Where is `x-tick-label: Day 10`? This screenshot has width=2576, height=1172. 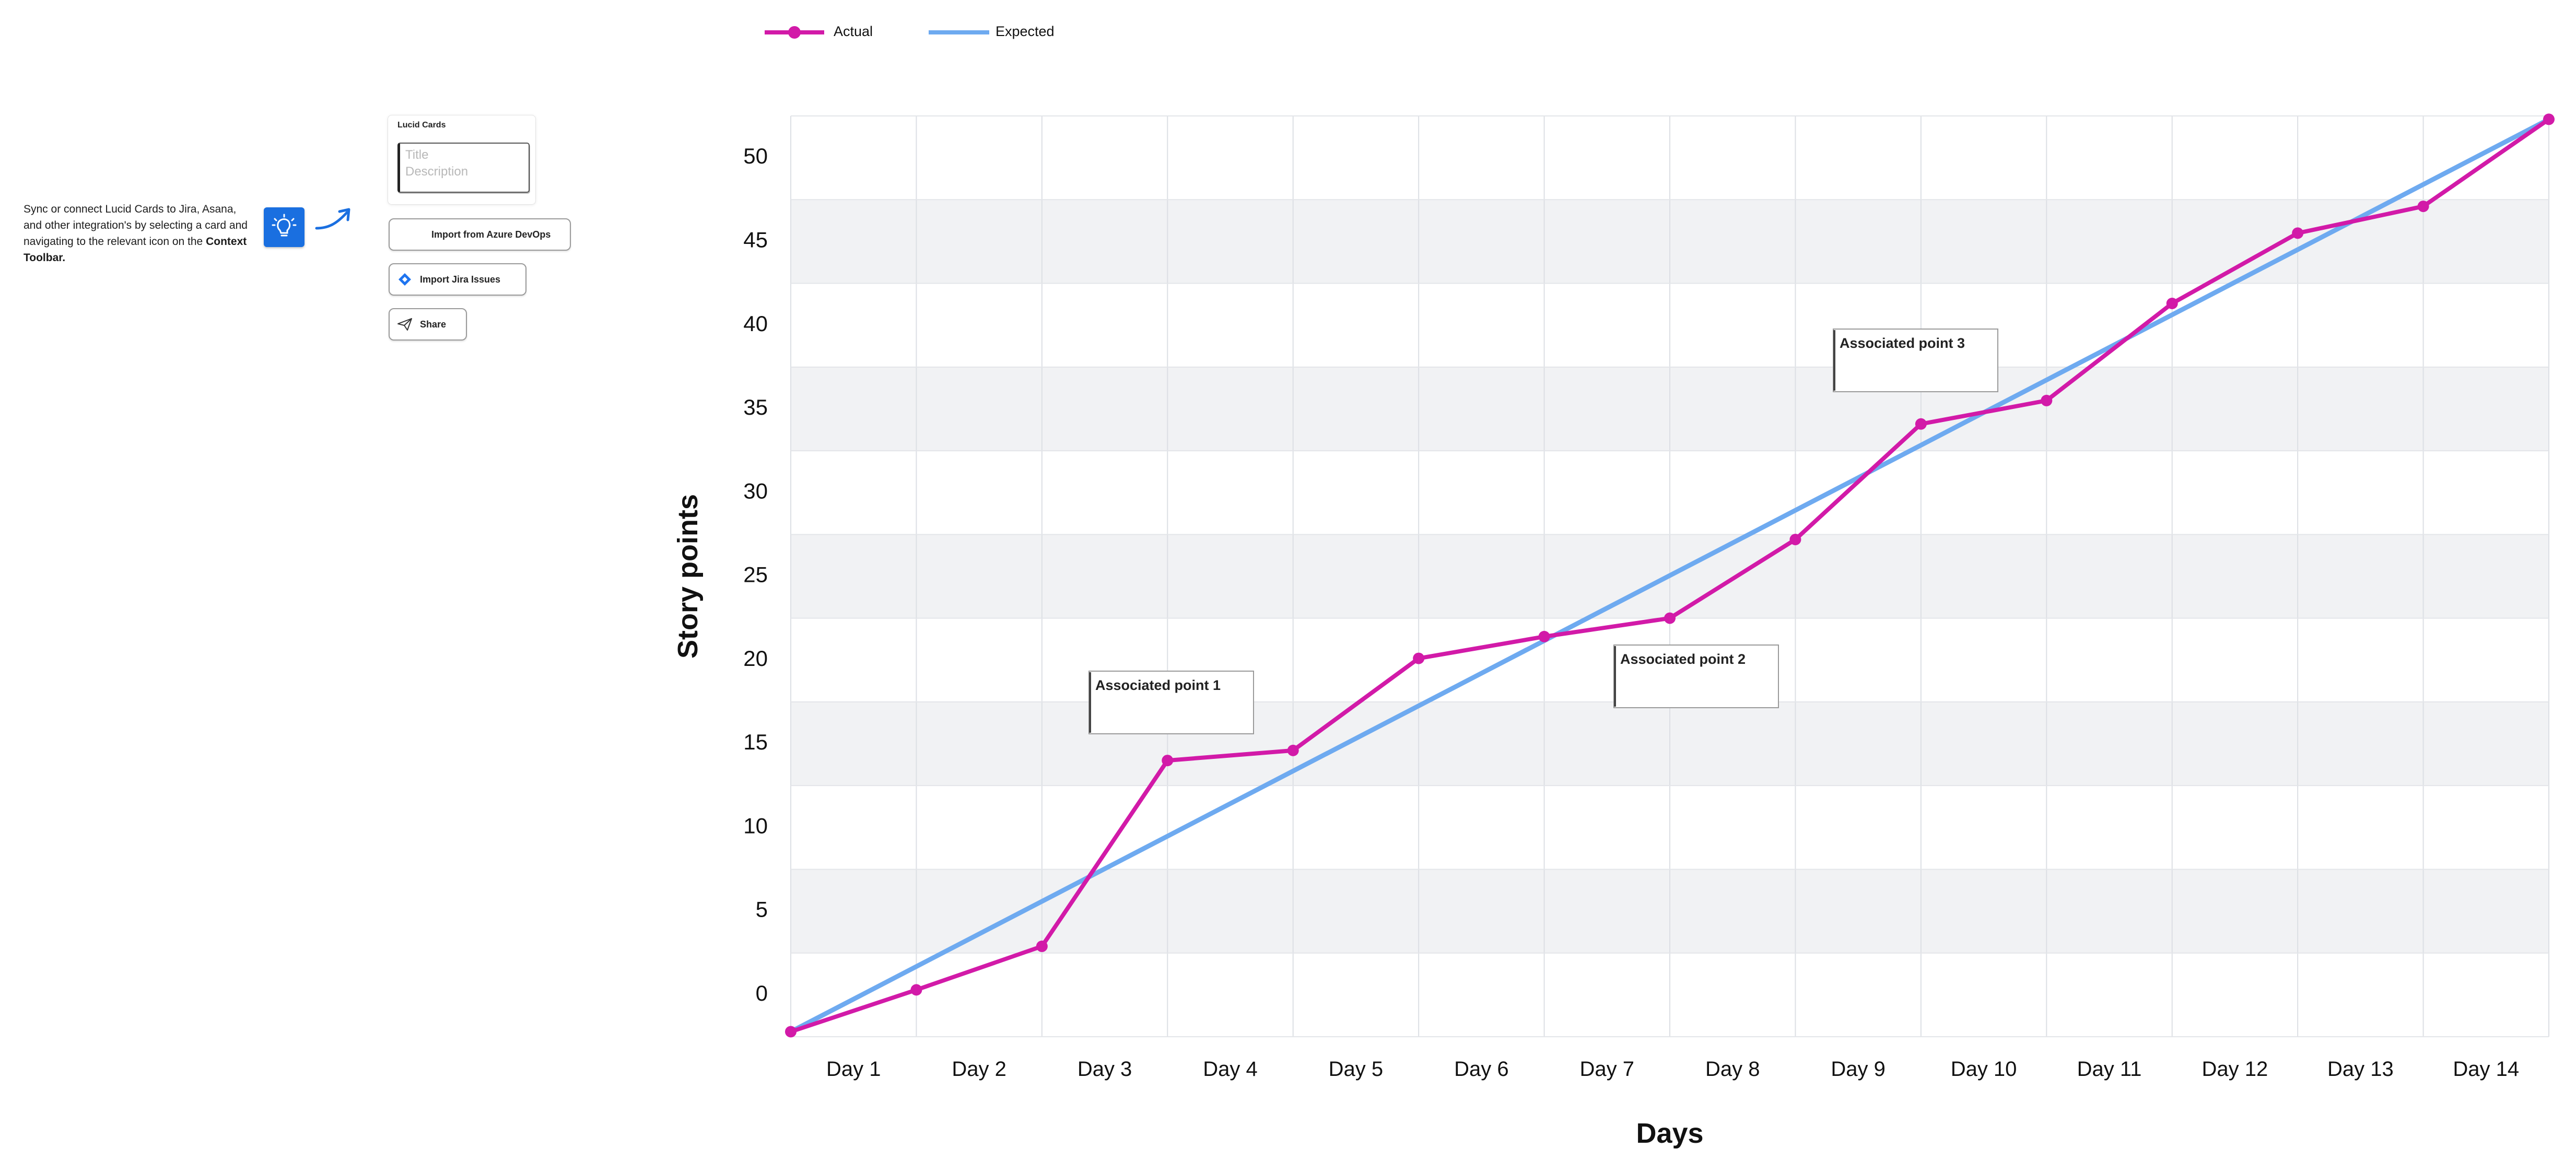
x-tick-label: Day 10 is located at coordinates (1984, 1069).